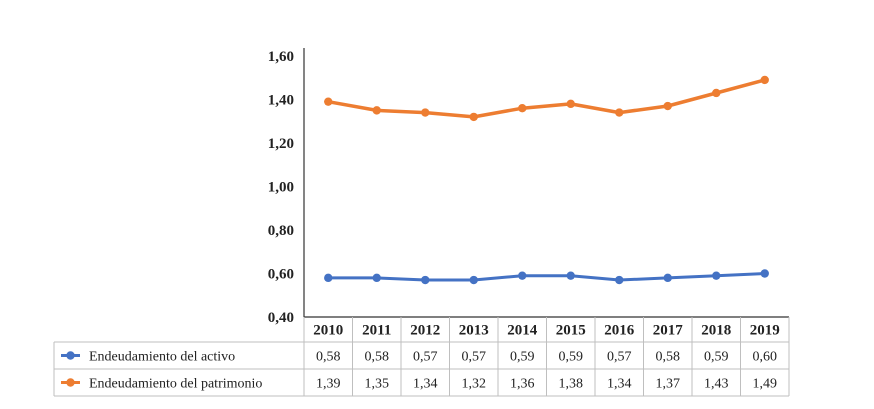 The width and height of the screenshot is (874, 409). Describe the element at coordinates (571, 331) in the screenshot. I see `x-category-label: 2015` at that location.